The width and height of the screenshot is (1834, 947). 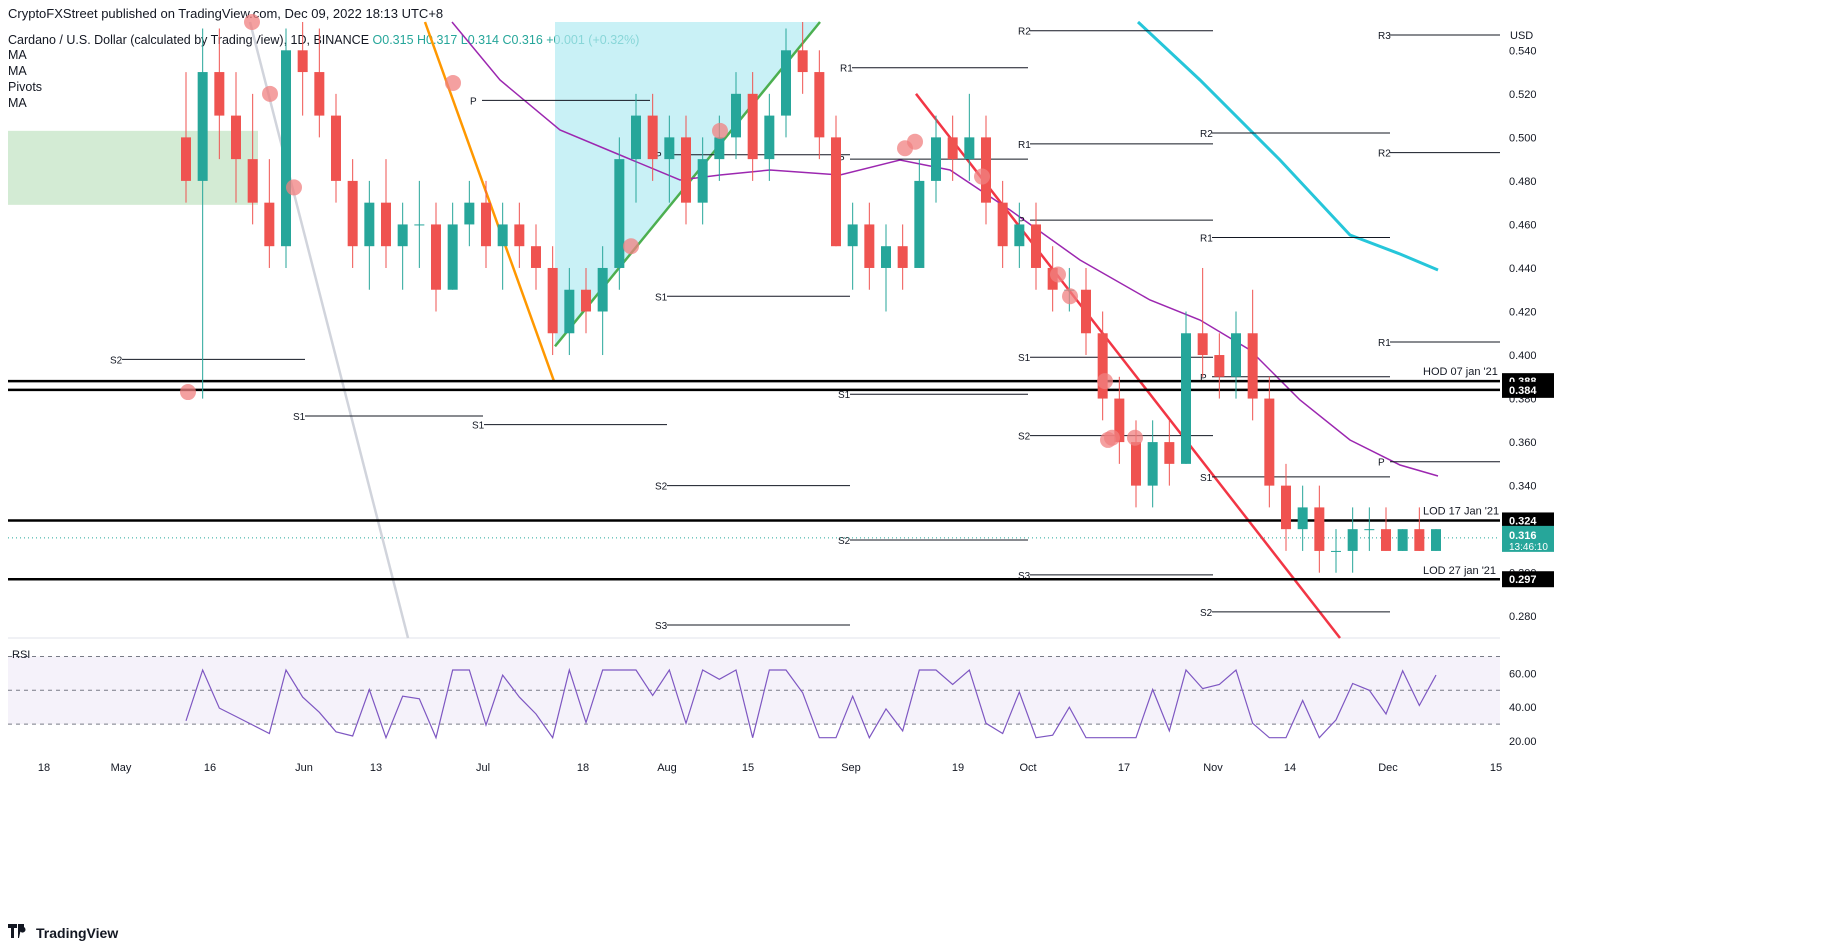 What do you see at coordinates (17, 103) in the screenshot?
I see `indicator-ma-3: MA` at bounding box center [17, 103].